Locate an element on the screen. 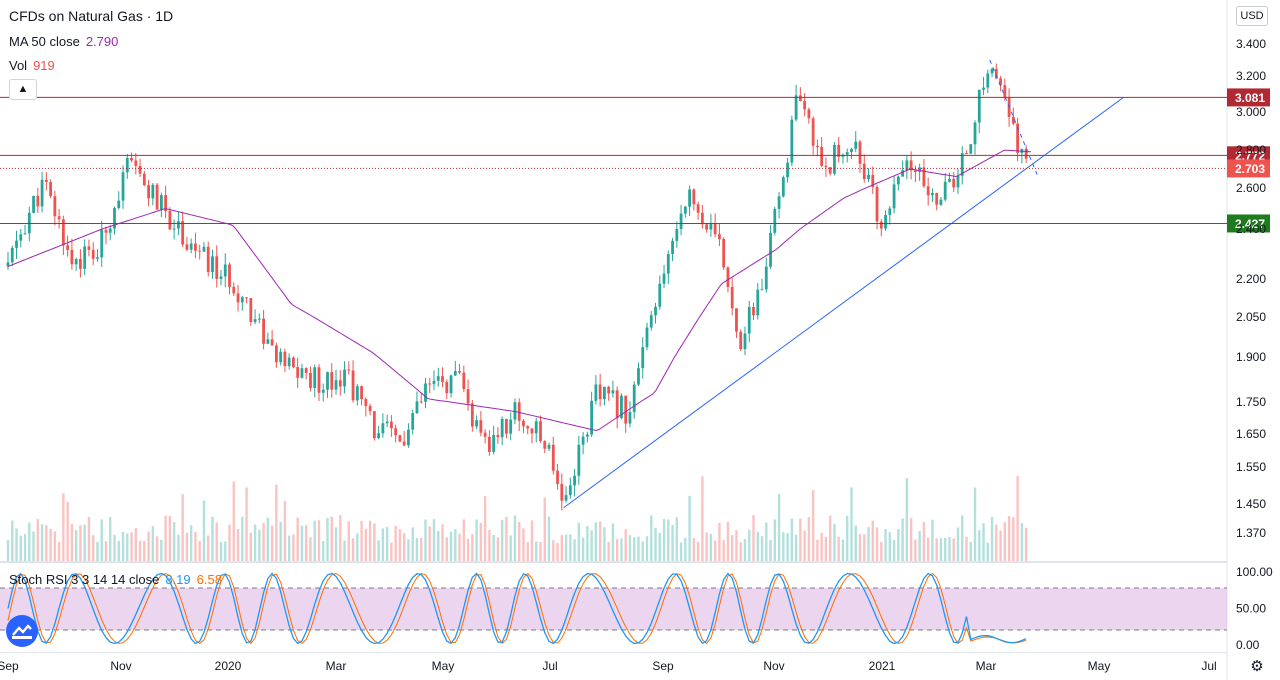 Image resolution: width=1280 pixels, height=680 pixels. gear-icon: ⚙ is located at coordinates (1257, 666).